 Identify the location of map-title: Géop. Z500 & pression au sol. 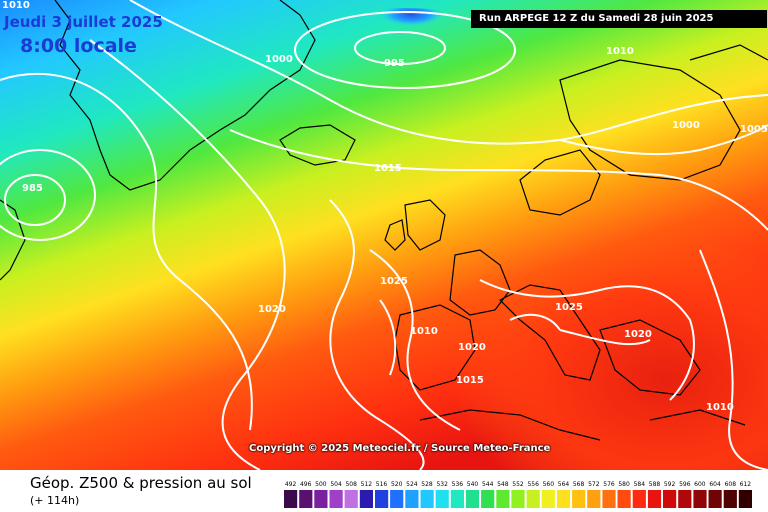
(141, 483).